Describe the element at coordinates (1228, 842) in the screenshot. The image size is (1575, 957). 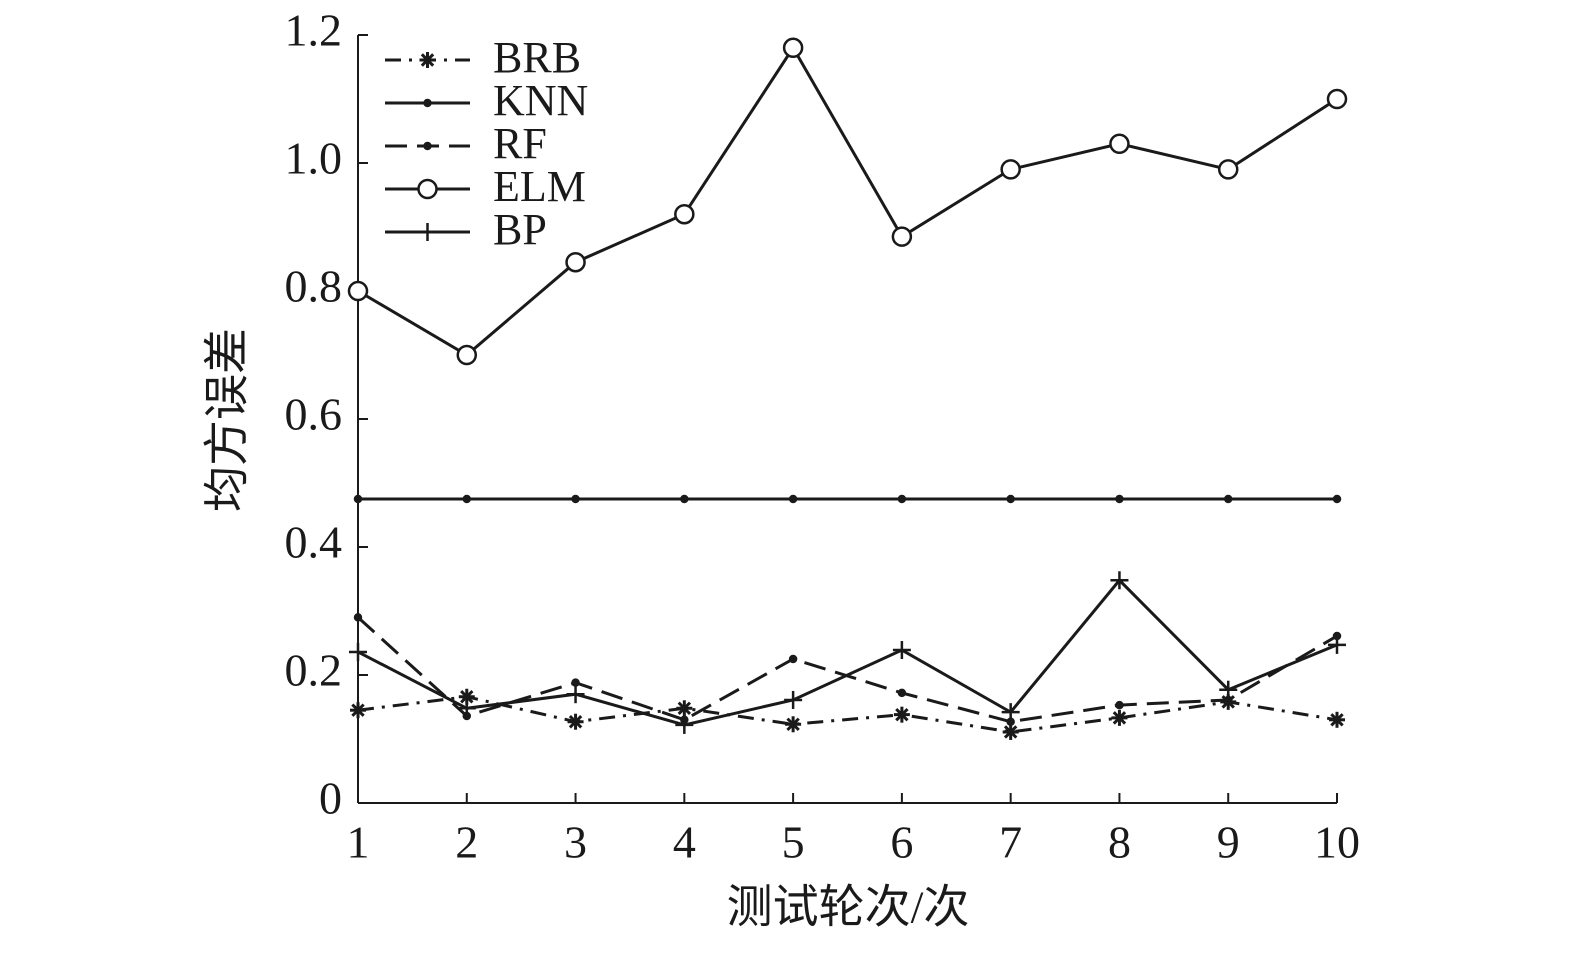
I see `x-tick-label: 9` at that location.